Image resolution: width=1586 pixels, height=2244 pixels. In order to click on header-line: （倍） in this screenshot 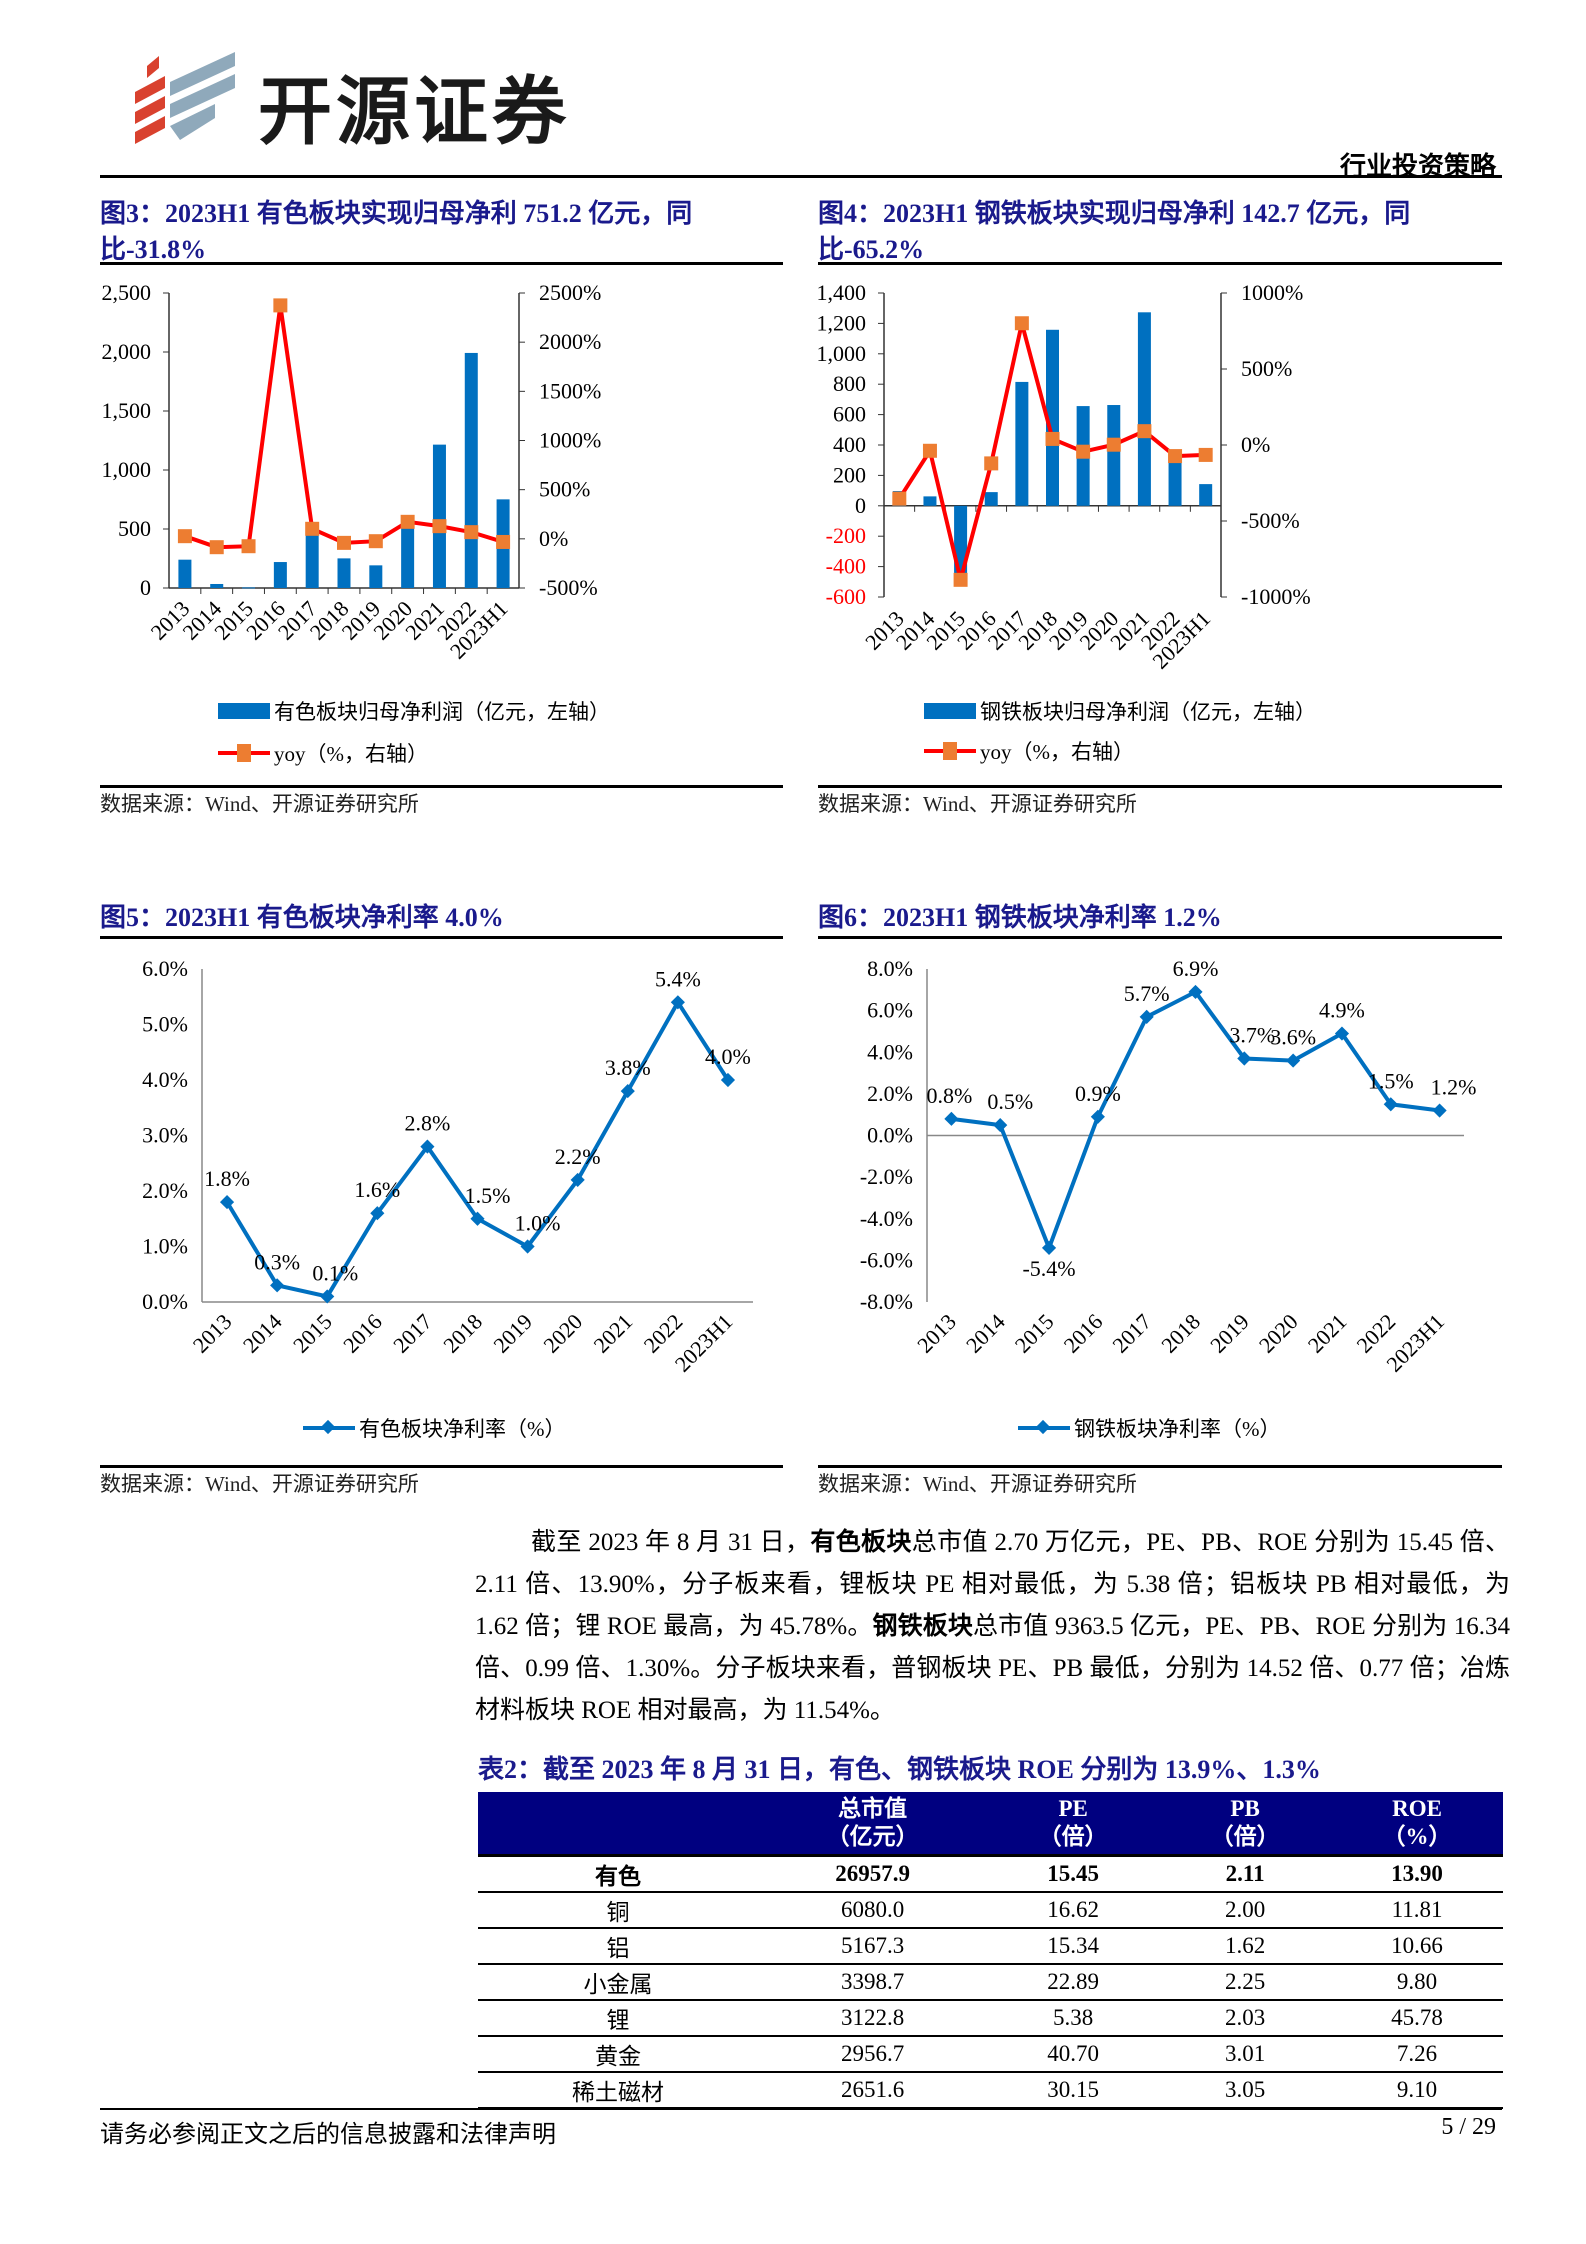, I will do `click(1245, 1836)`.